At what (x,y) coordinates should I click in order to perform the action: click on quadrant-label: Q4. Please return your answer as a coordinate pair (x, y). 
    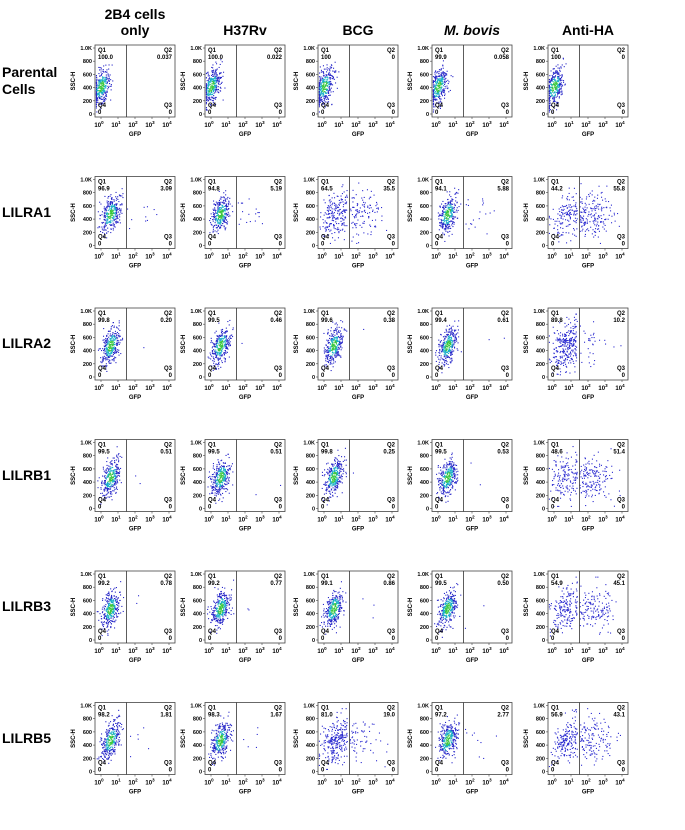
    Looking at the image, I should click on (102, 238).